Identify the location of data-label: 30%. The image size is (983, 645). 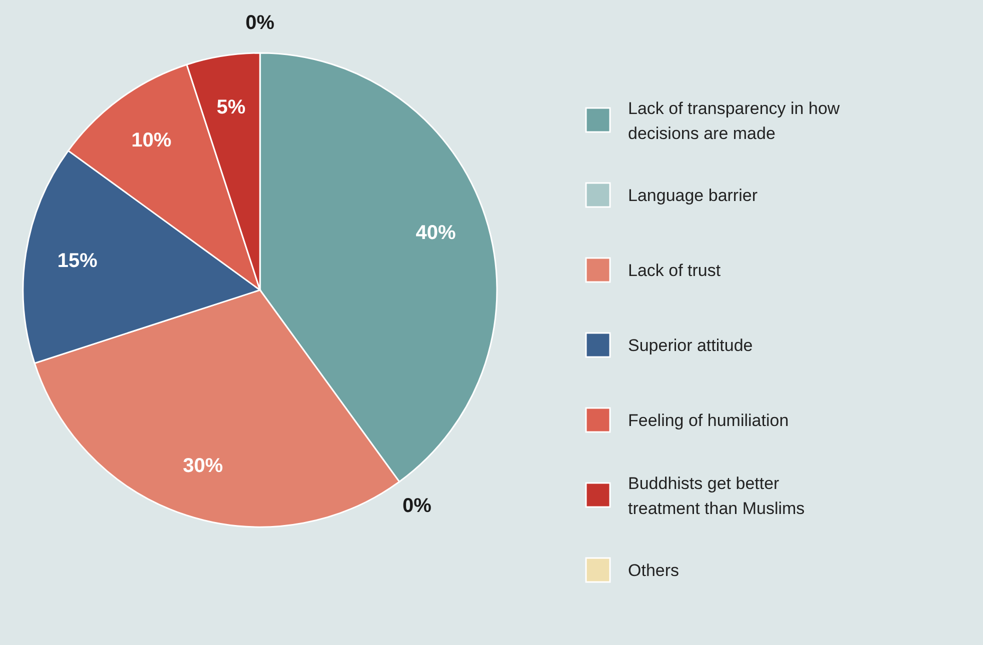
(203, 465).